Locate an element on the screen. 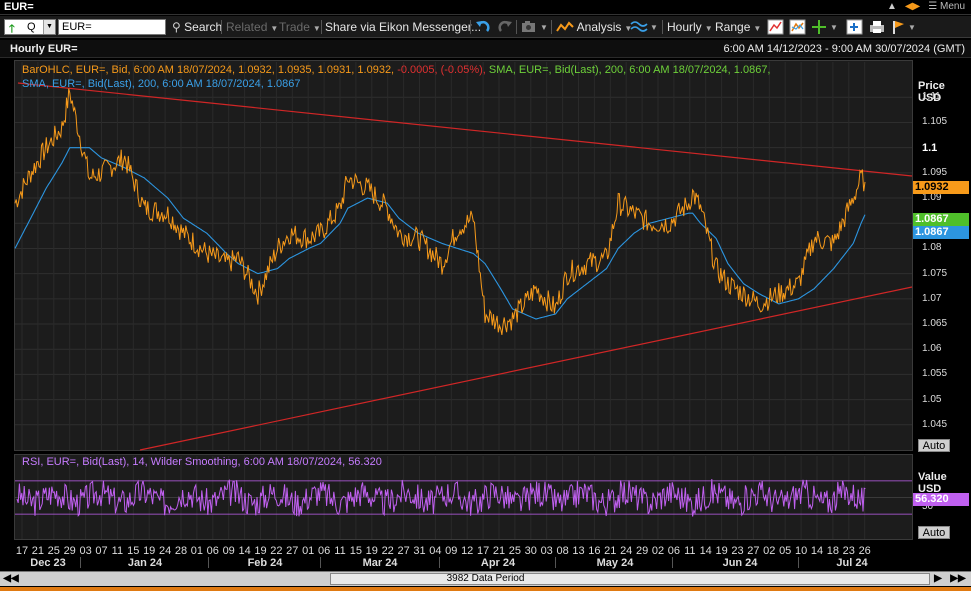 This screenshot has height=591, width=971. price-tick-label: 1.08 is located at coordinates (932, 248).